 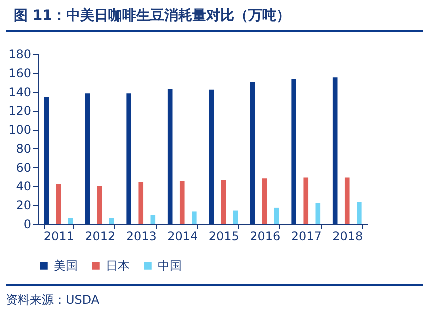 What do you see at coordinates (20, 92) in the screenshot?
I see `y-tick-label: 140` at bounding box center [20, 92].